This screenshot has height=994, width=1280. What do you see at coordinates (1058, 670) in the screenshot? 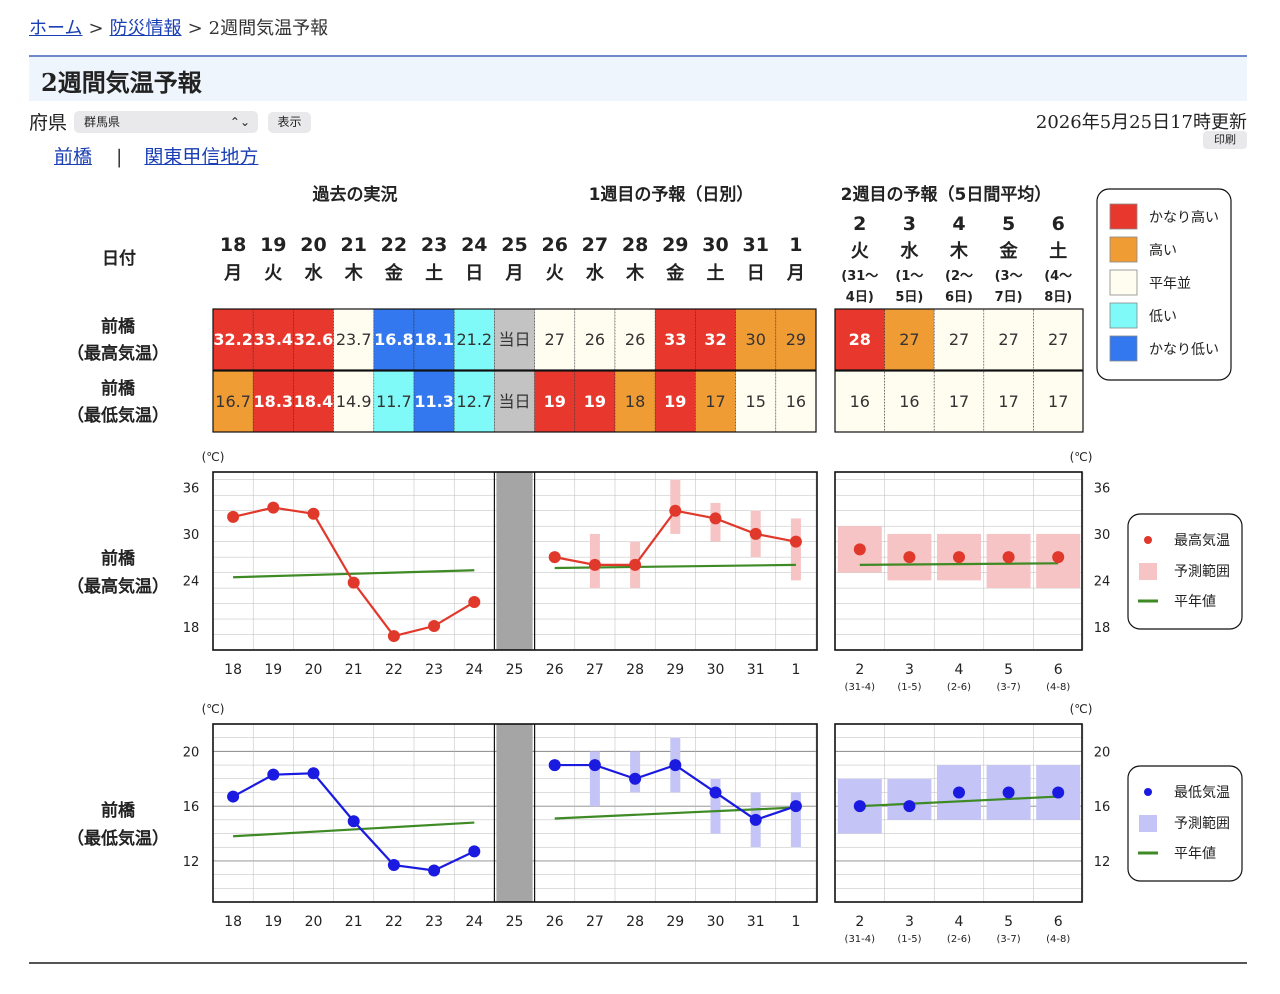
I see `x-tick-label: 6` at bounding box center [1058, 670].